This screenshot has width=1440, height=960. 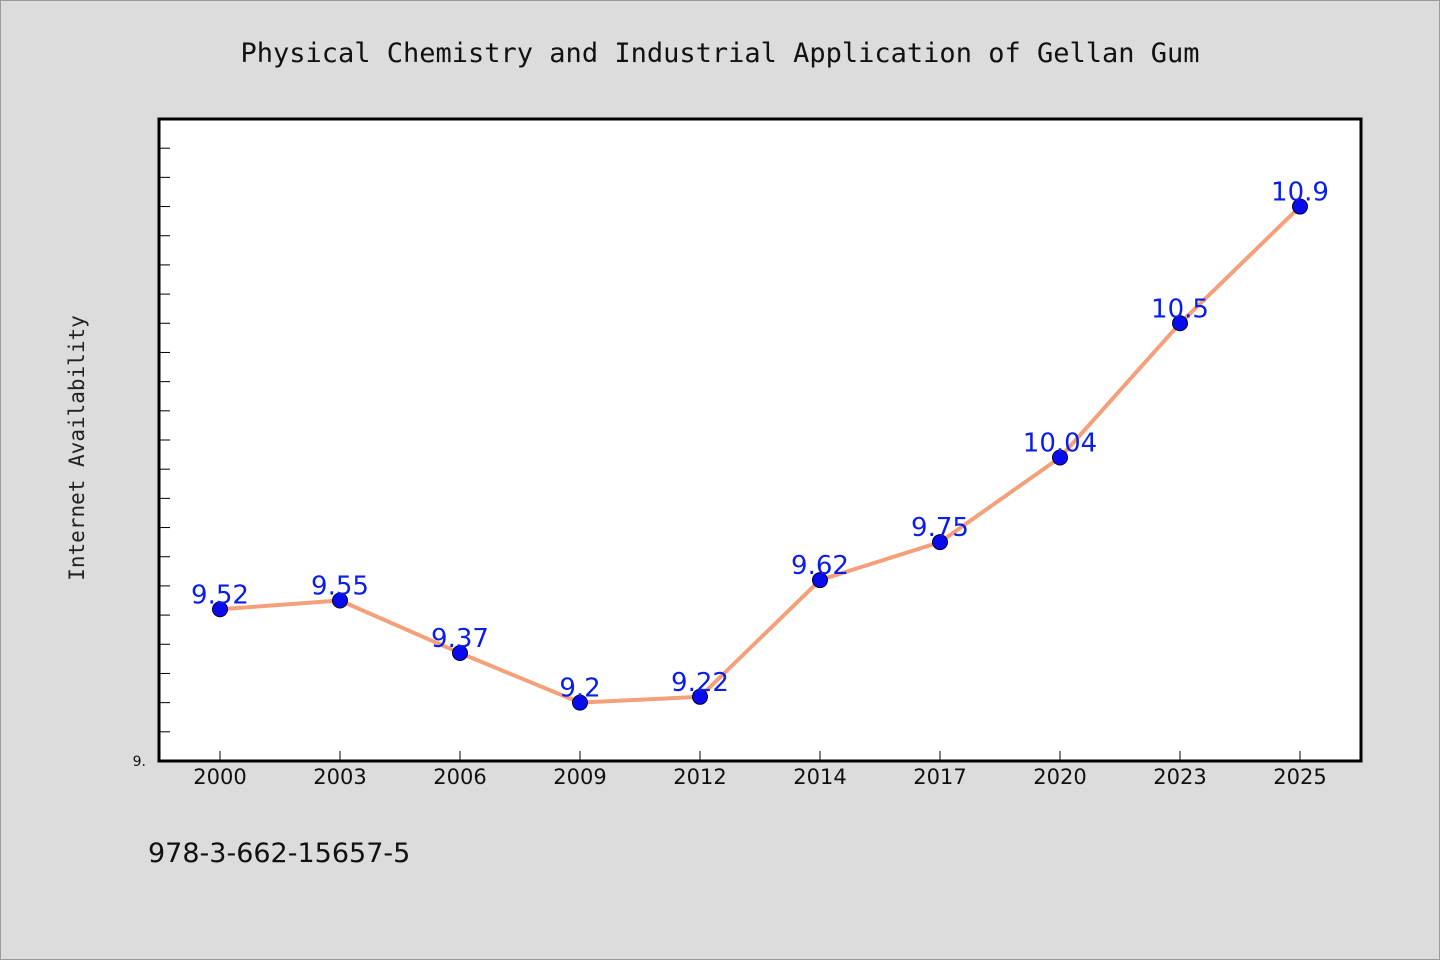 I want to click on x-tick-label: 2003, so click(x=339, y=777).